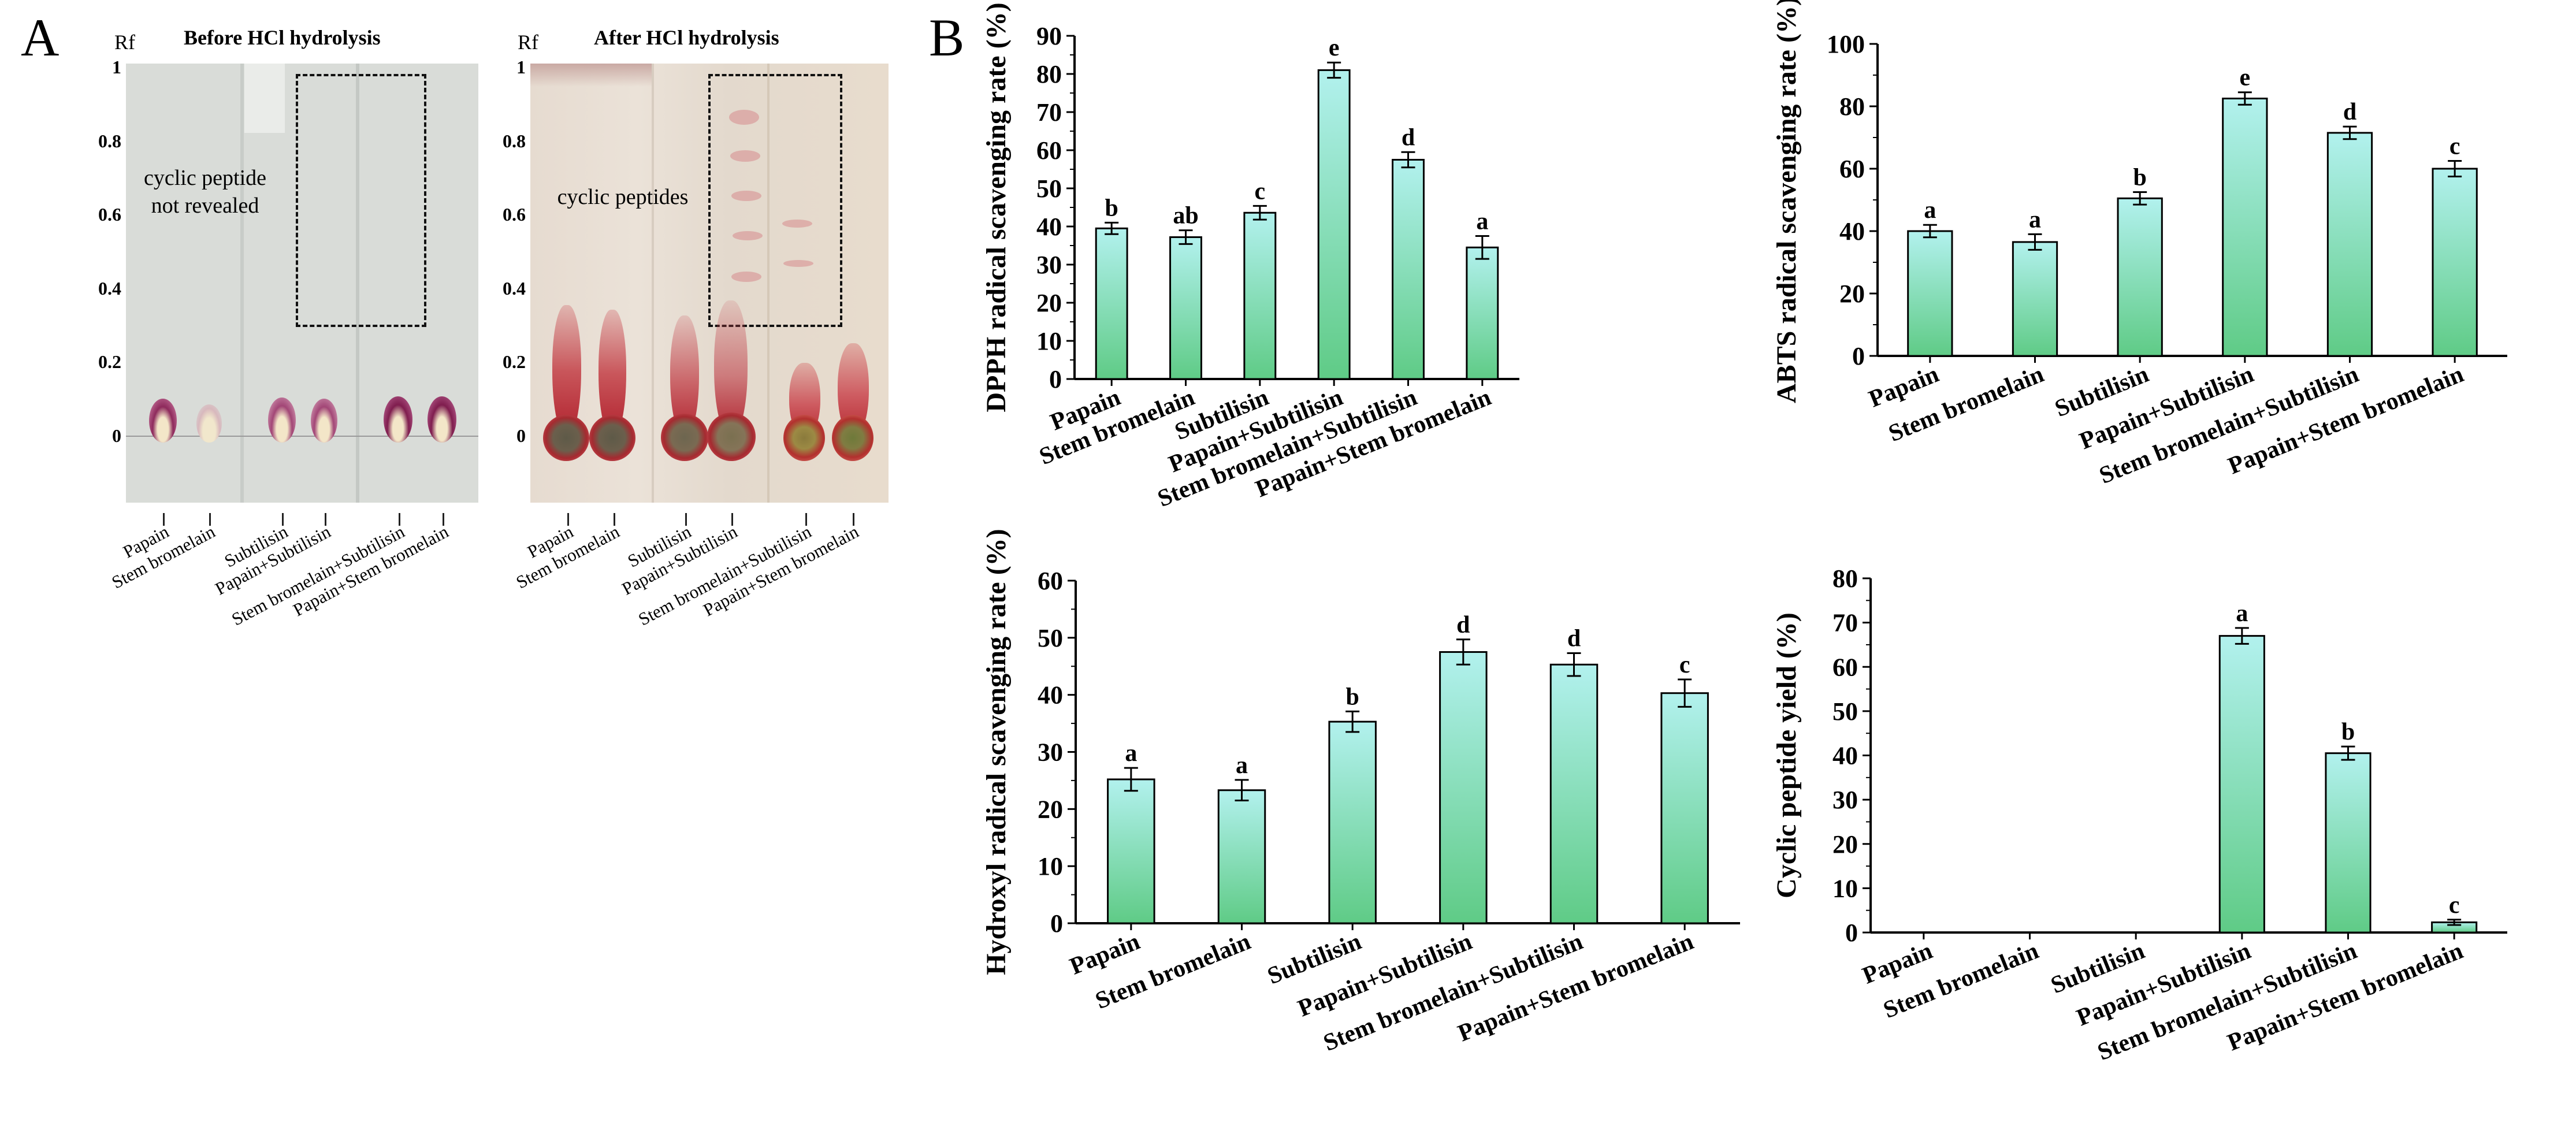 The image size is (2576, 1122). What do you see at coordinates (775, 201) in the screenshot?
I see `dashed-region-after` at bounding box center [775, 201].